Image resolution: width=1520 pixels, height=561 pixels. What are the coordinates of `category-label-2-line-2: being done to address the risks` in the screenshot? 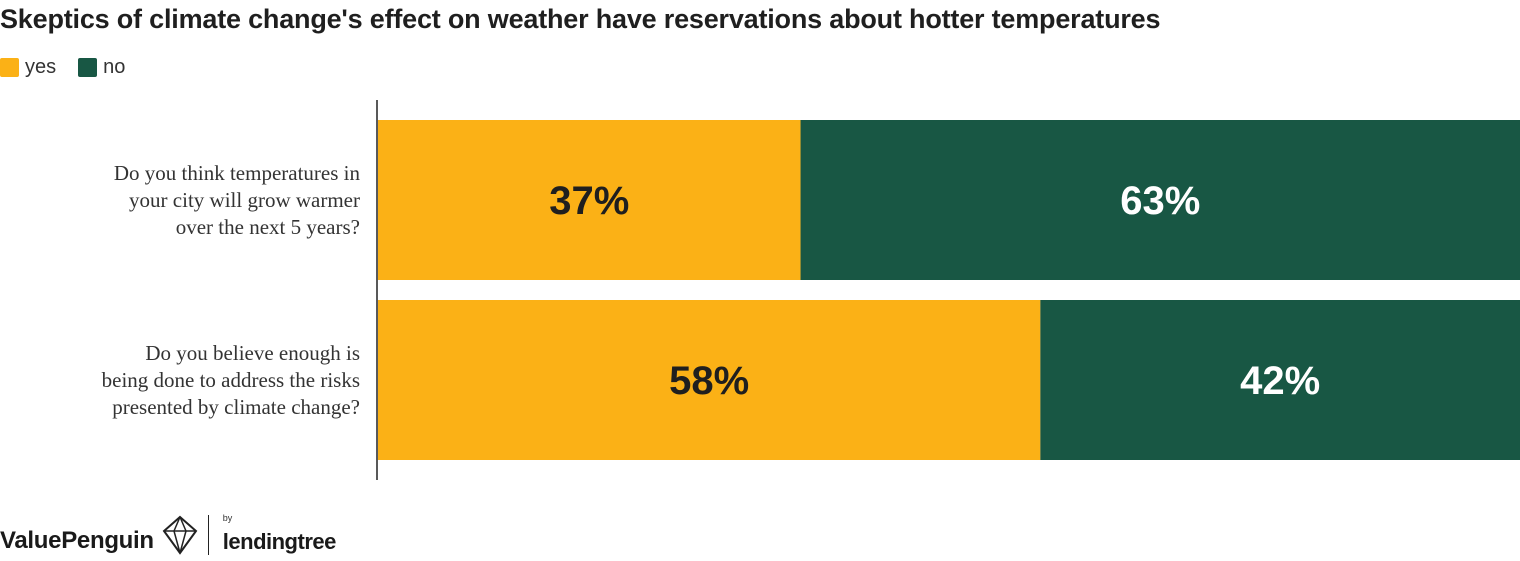 It's located at (231, 380).